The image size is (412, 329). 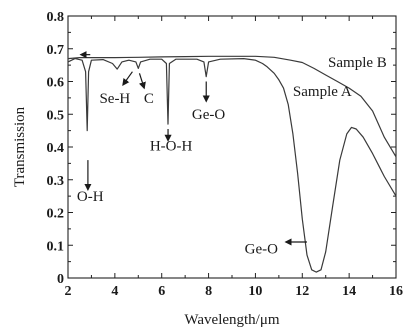 I want to click on x-tick-label: 16, so click(x=396, y=291).